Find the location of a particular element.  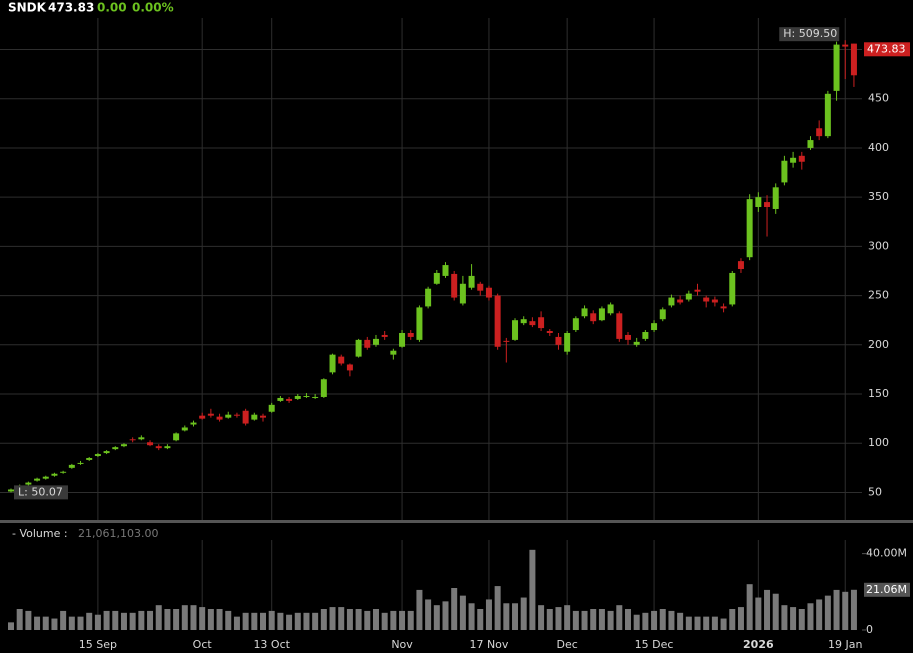

y-tick-label: 0 is located at coordinates (869, 629).